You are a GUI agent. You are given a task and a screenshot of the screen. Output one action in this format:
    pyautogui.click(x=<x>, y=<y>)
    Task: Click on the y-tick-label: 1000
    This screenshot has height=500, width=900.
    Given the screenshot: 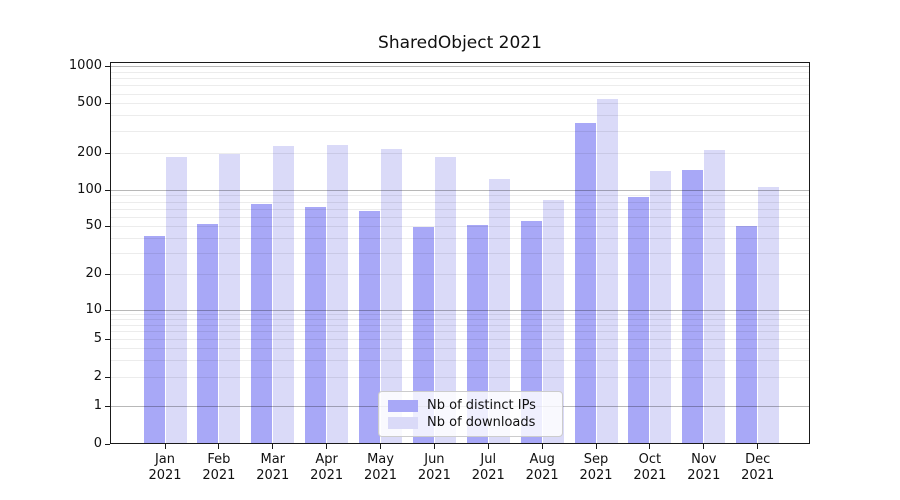 What is the action you would take?
    pyautogui.click(x=85, y=65)
    